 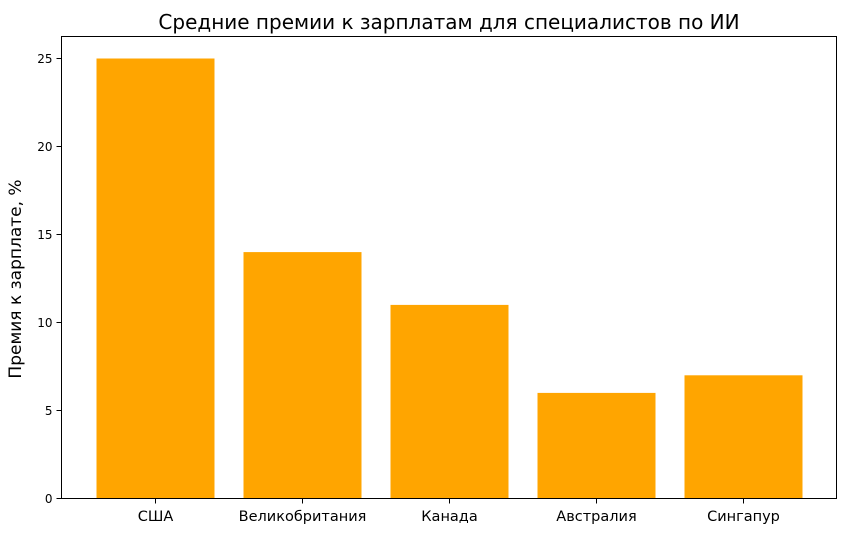 I want to click on x-tick-label: США, so click(x=156, y=517).